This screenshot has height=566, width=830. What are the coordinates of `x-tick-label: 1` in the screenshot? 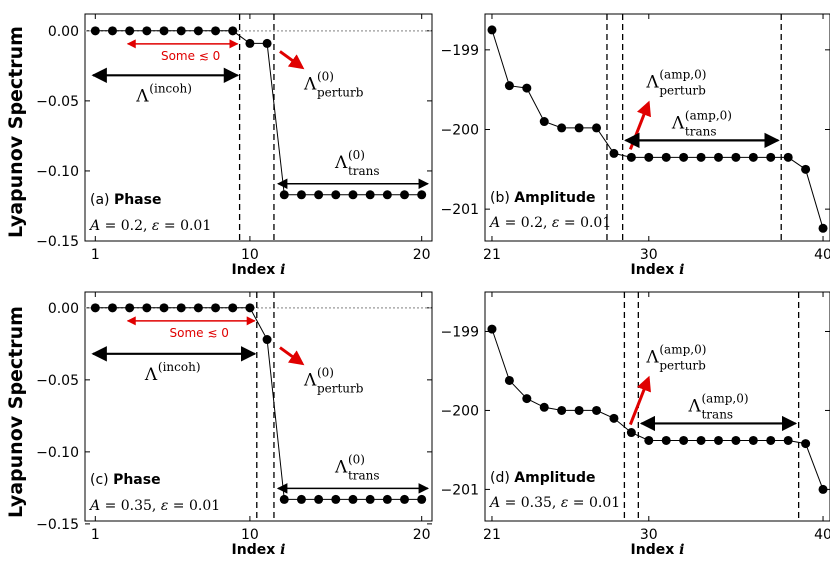 It's located at (95, 535).